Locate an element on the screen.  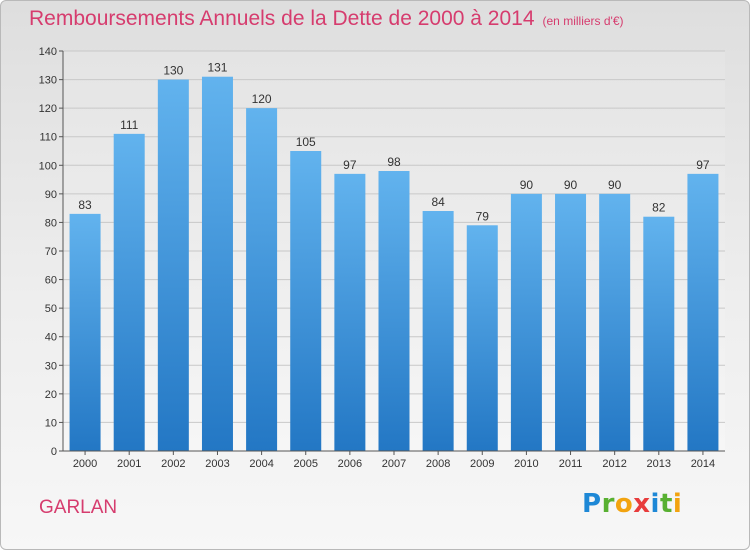
logo-letter: r is located at coordinates (608, 504).